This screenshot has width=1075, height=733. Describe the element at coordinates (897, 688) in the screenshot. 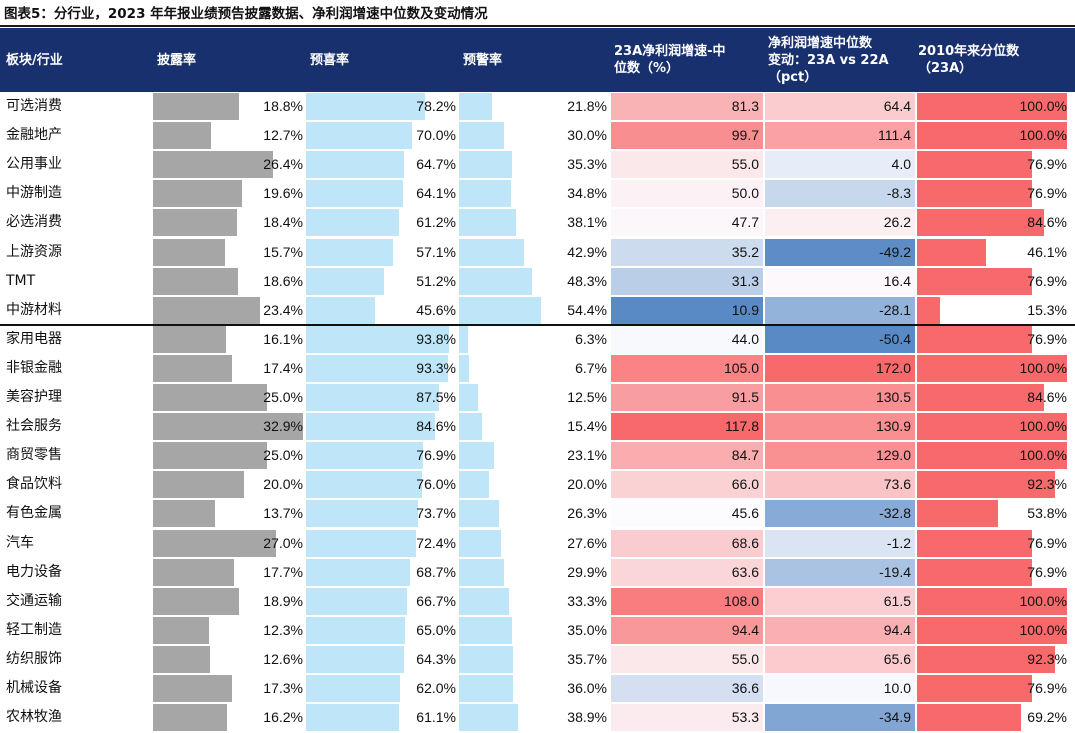

I see `change-value: 10.0` at that location.